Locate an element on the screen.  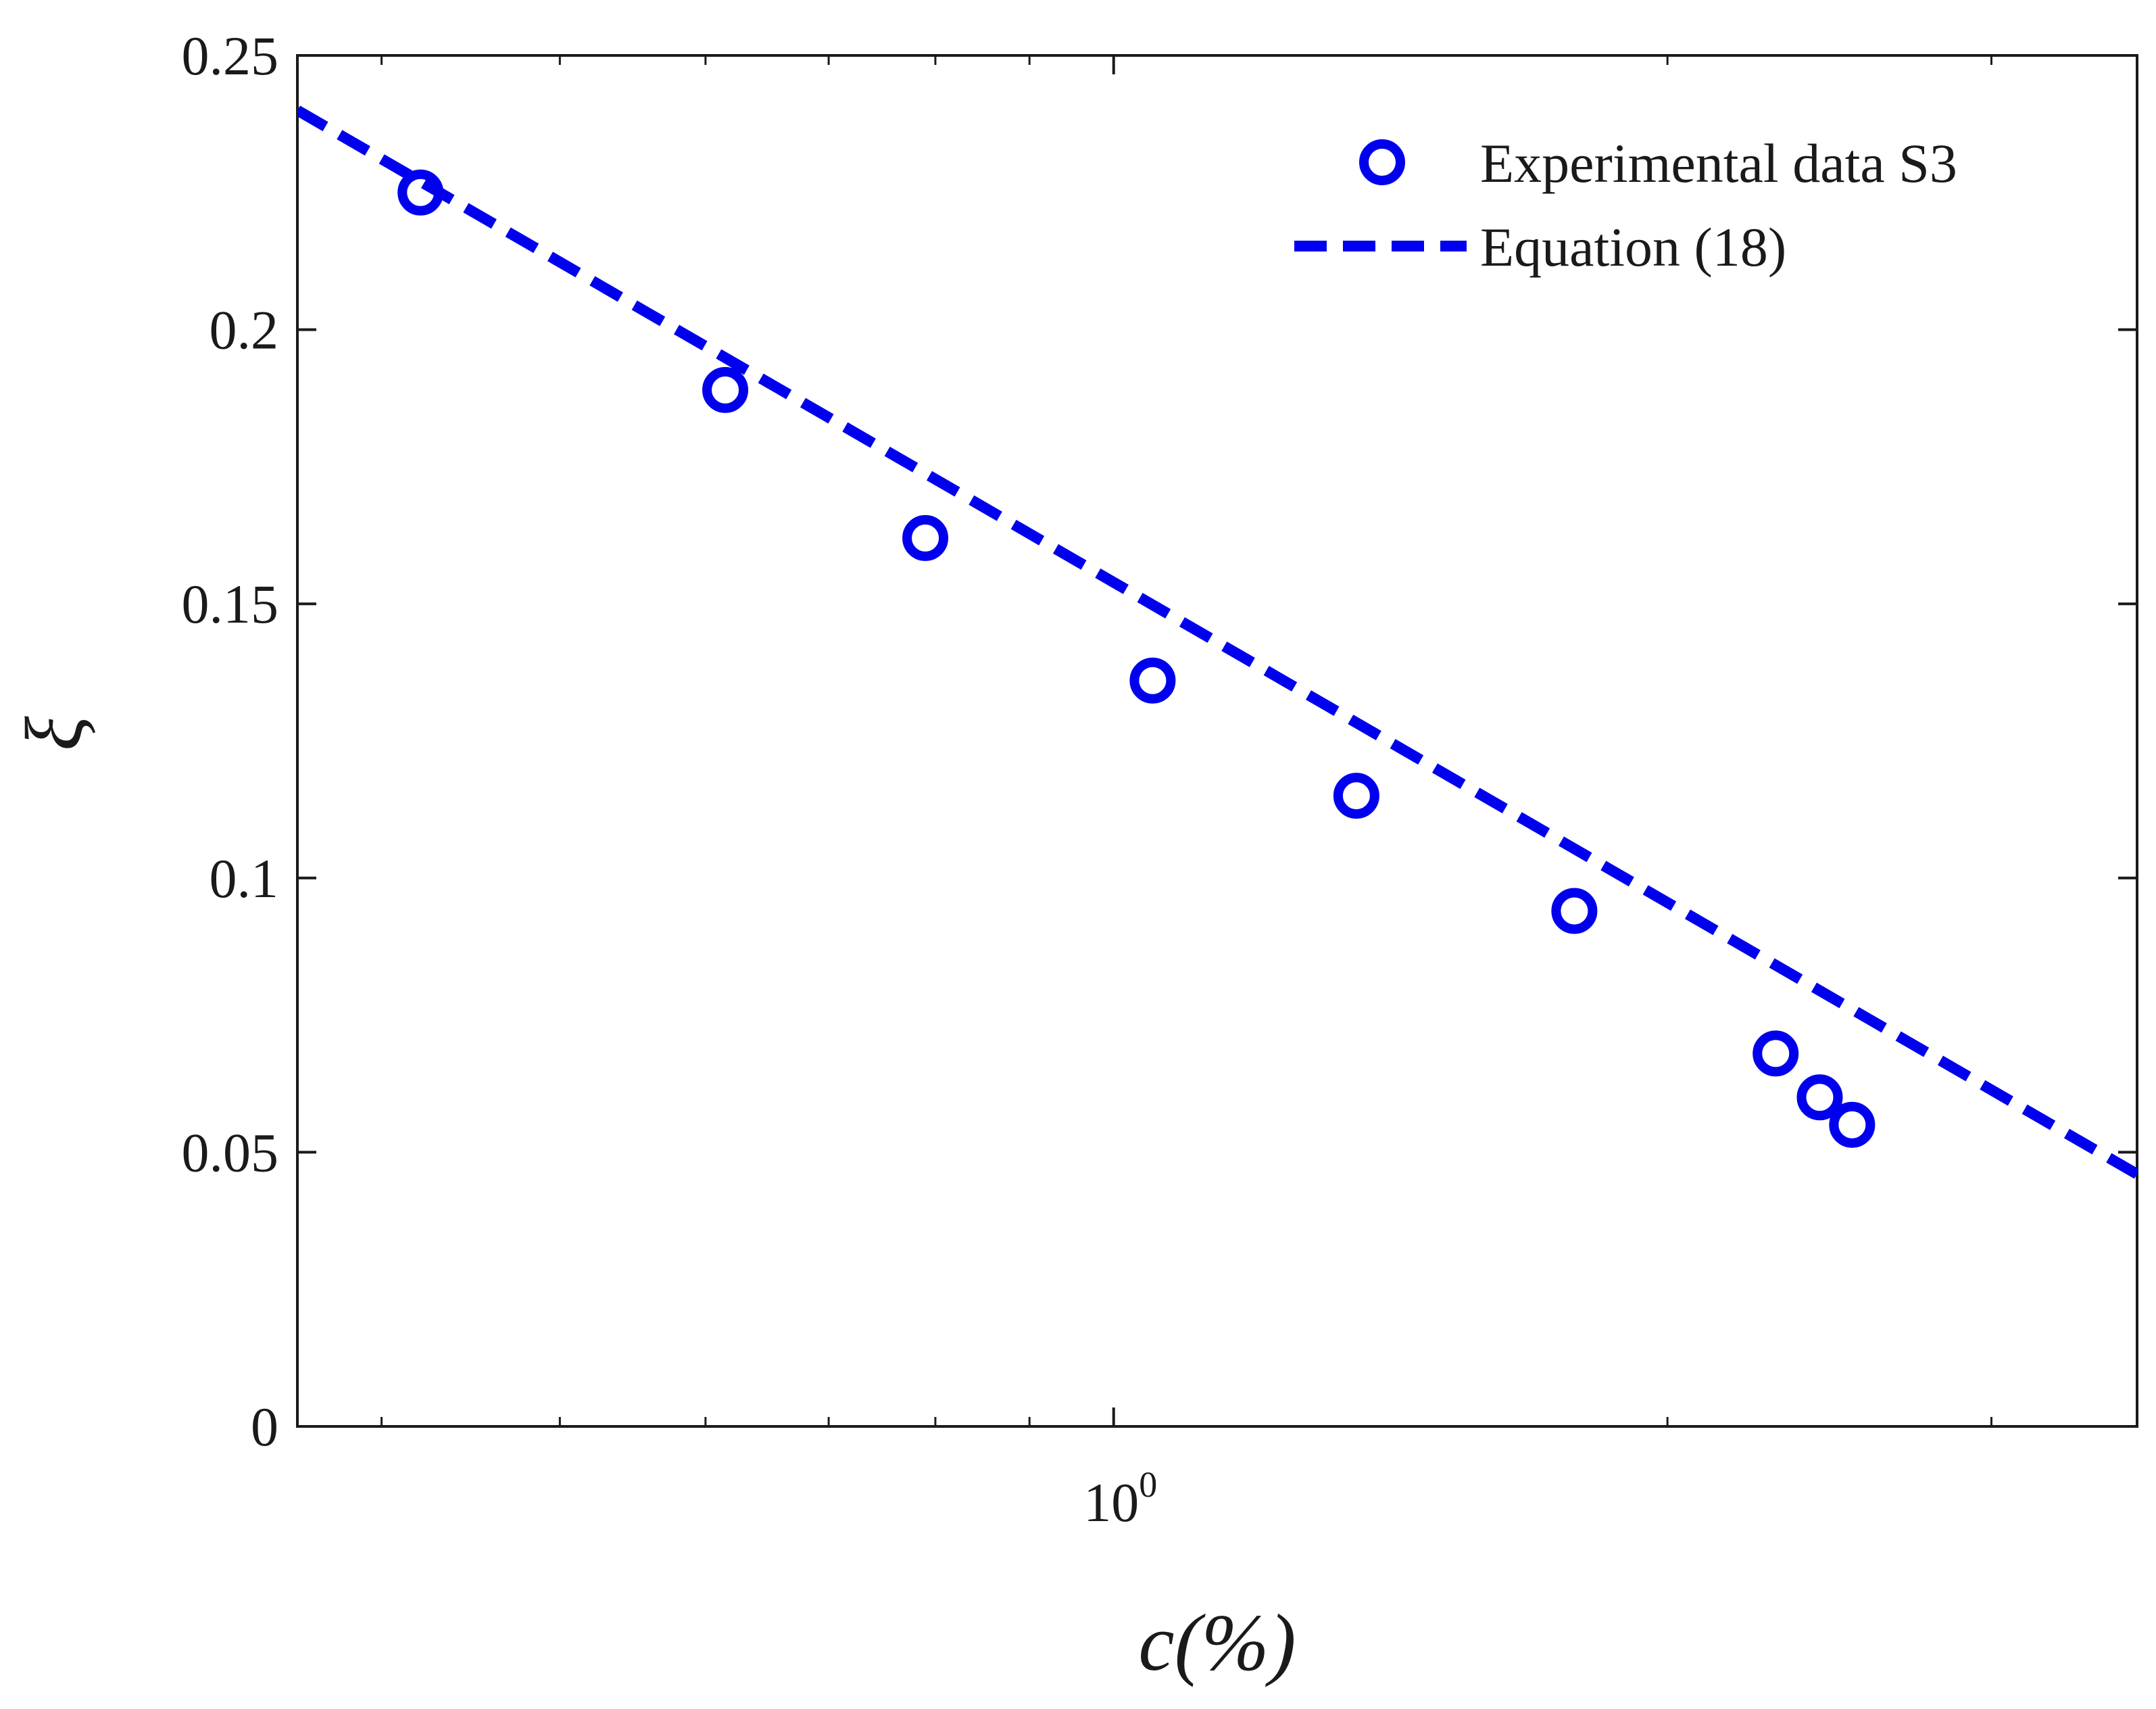
legend-label-equation: Equation (18) is located at coordinates (1633, 247).